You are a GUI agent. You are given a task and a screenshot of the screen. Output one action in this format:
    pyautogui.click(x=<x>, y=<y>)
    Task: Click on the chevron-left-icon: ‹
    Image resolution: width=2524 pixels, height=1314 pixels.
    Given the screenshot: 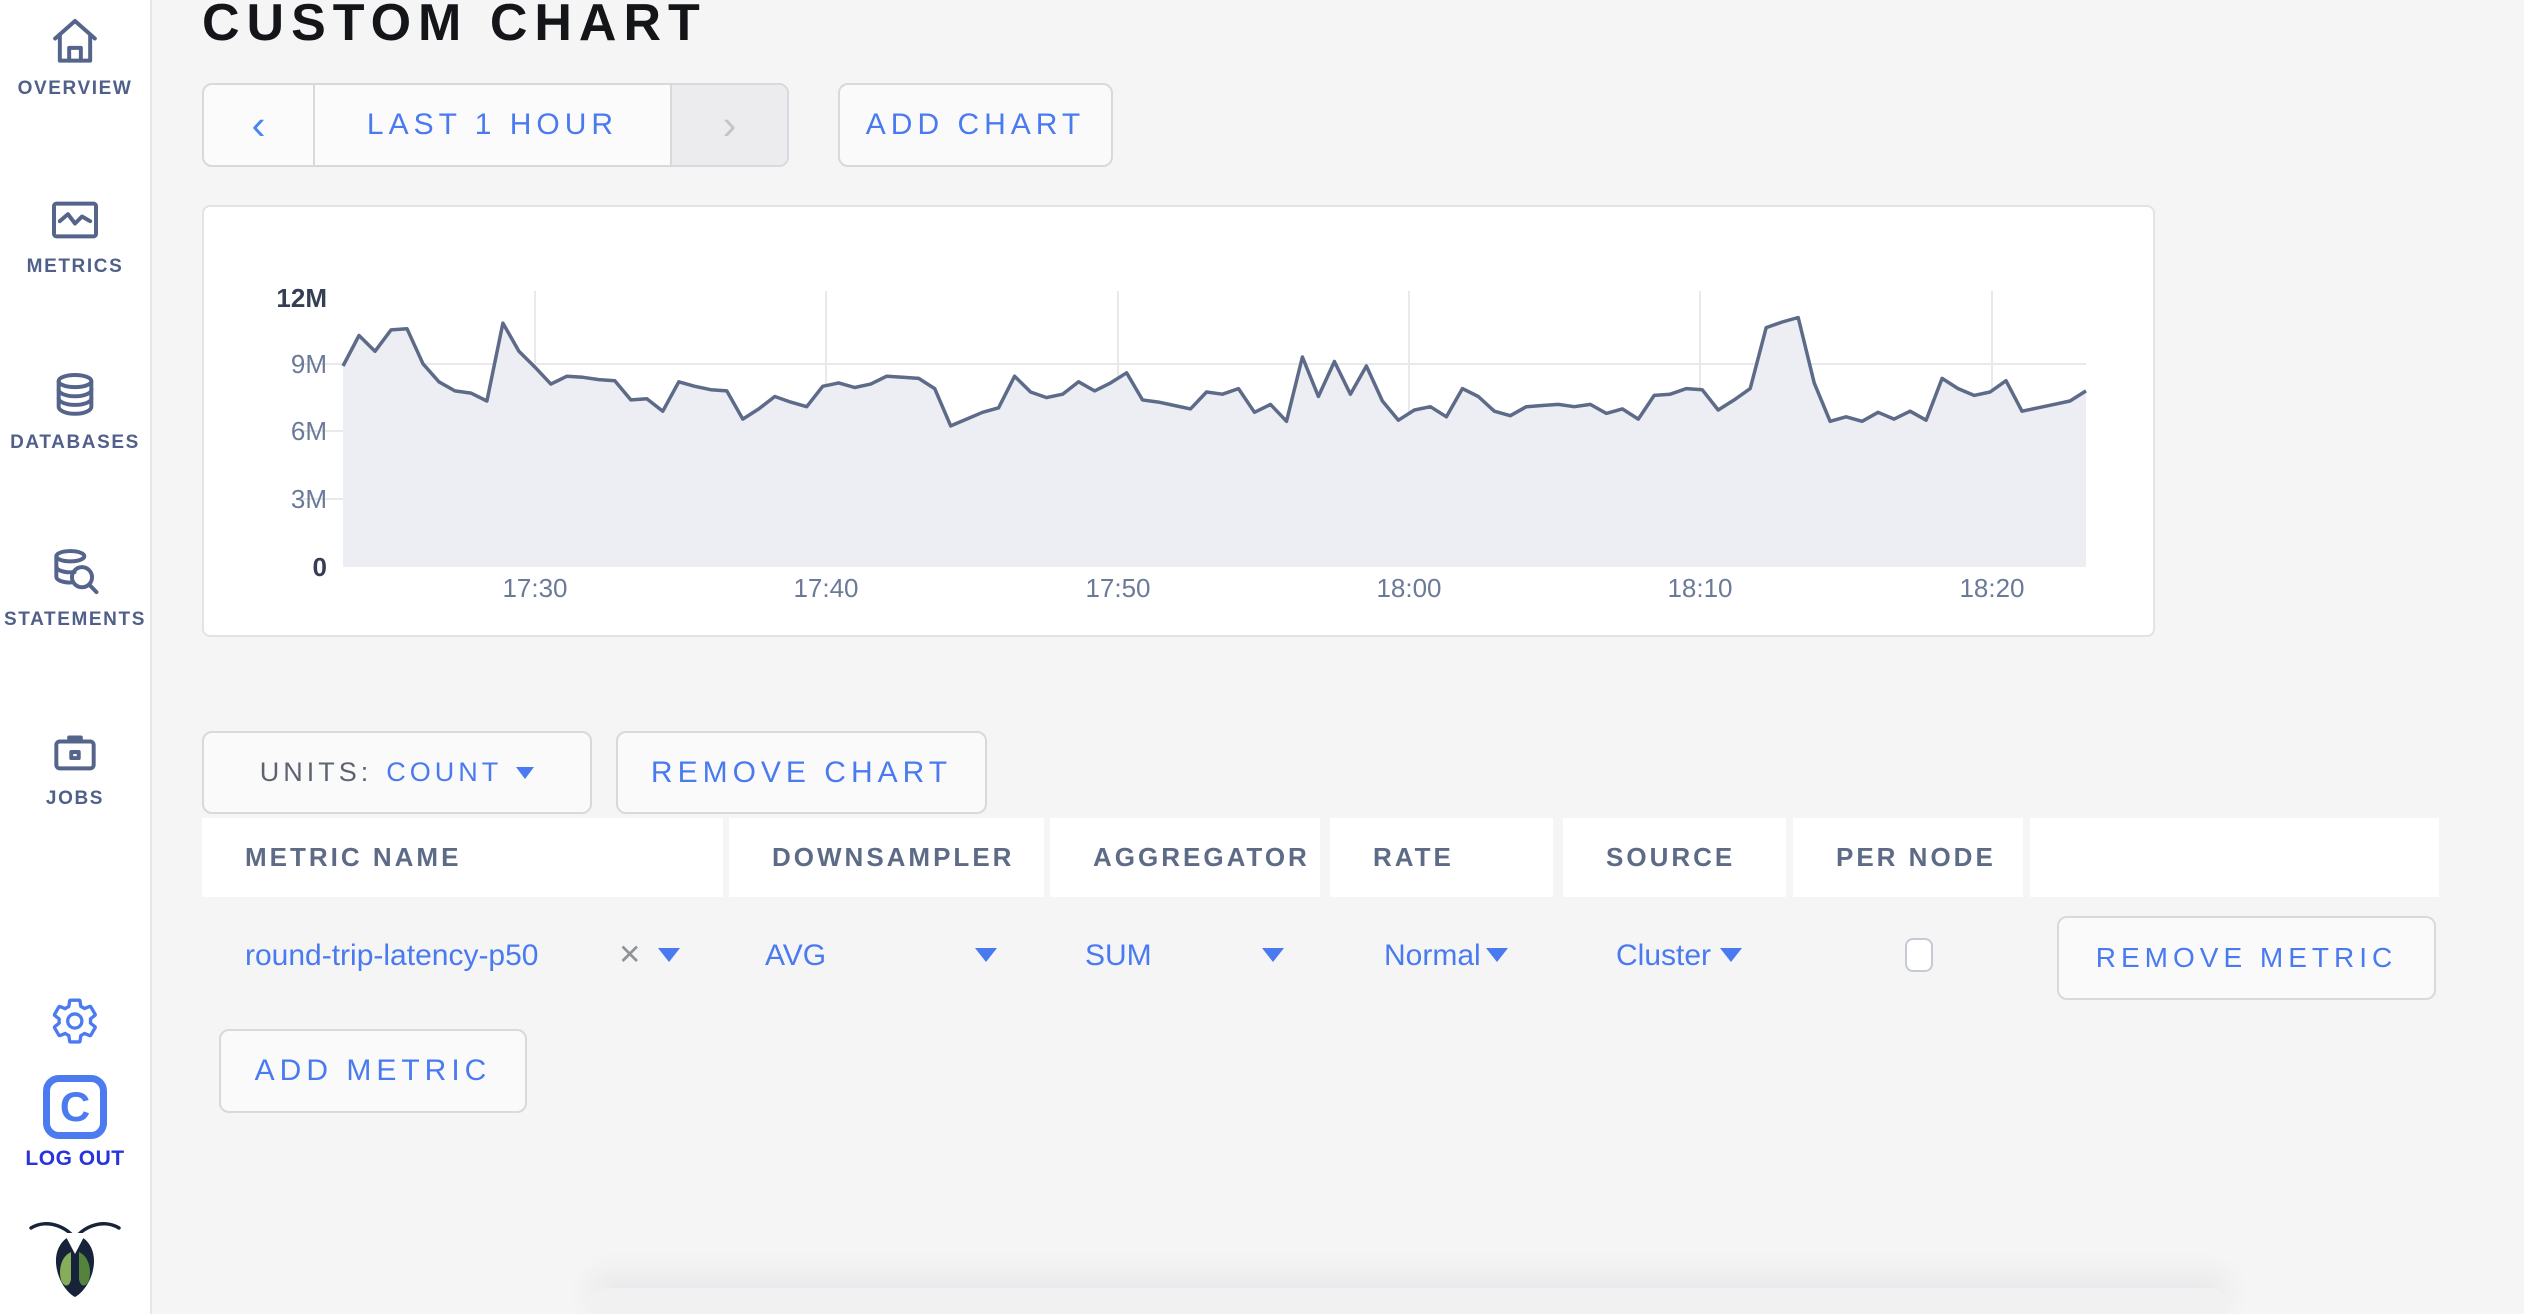 What is the action you would take?
    pyautogui.click(x=258, y=124)
    